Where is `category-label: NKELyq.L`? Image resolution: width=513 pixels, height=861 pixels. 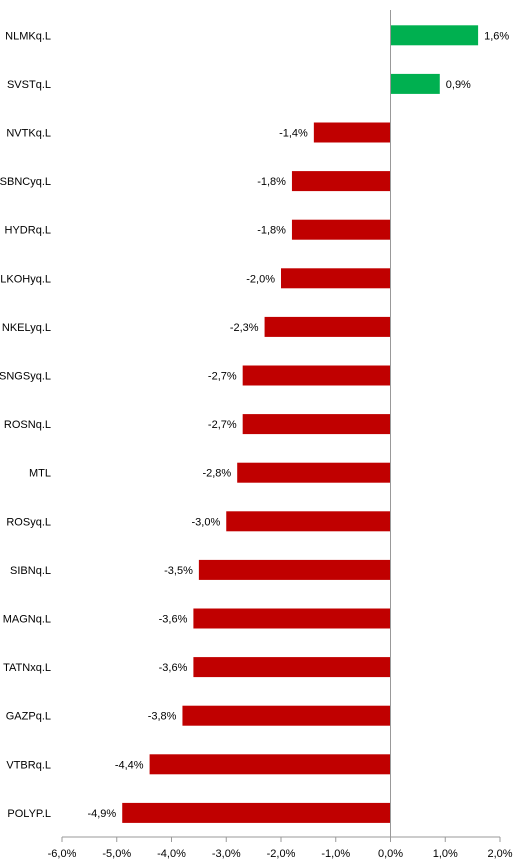
category-label: NKELyq.L is located at coordinates (26, 328).